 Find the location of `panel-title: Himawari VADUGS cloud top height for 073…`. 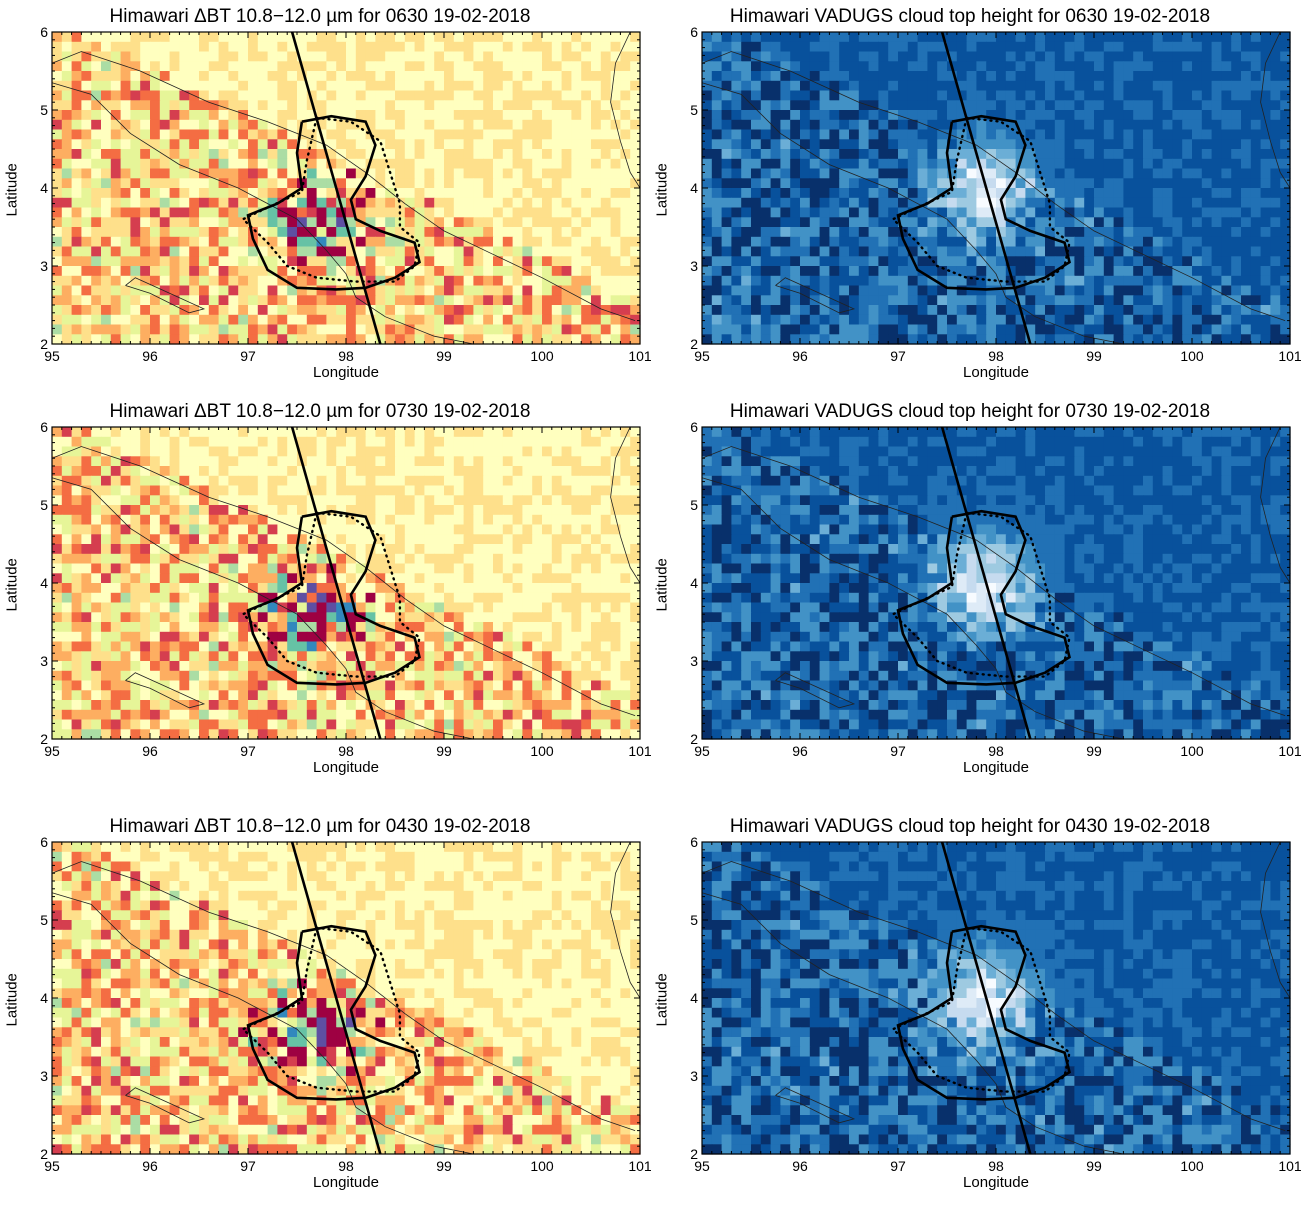

panel-title: Himawari VADUGS cloud top height for 073… is located at coordinates (970, 411).